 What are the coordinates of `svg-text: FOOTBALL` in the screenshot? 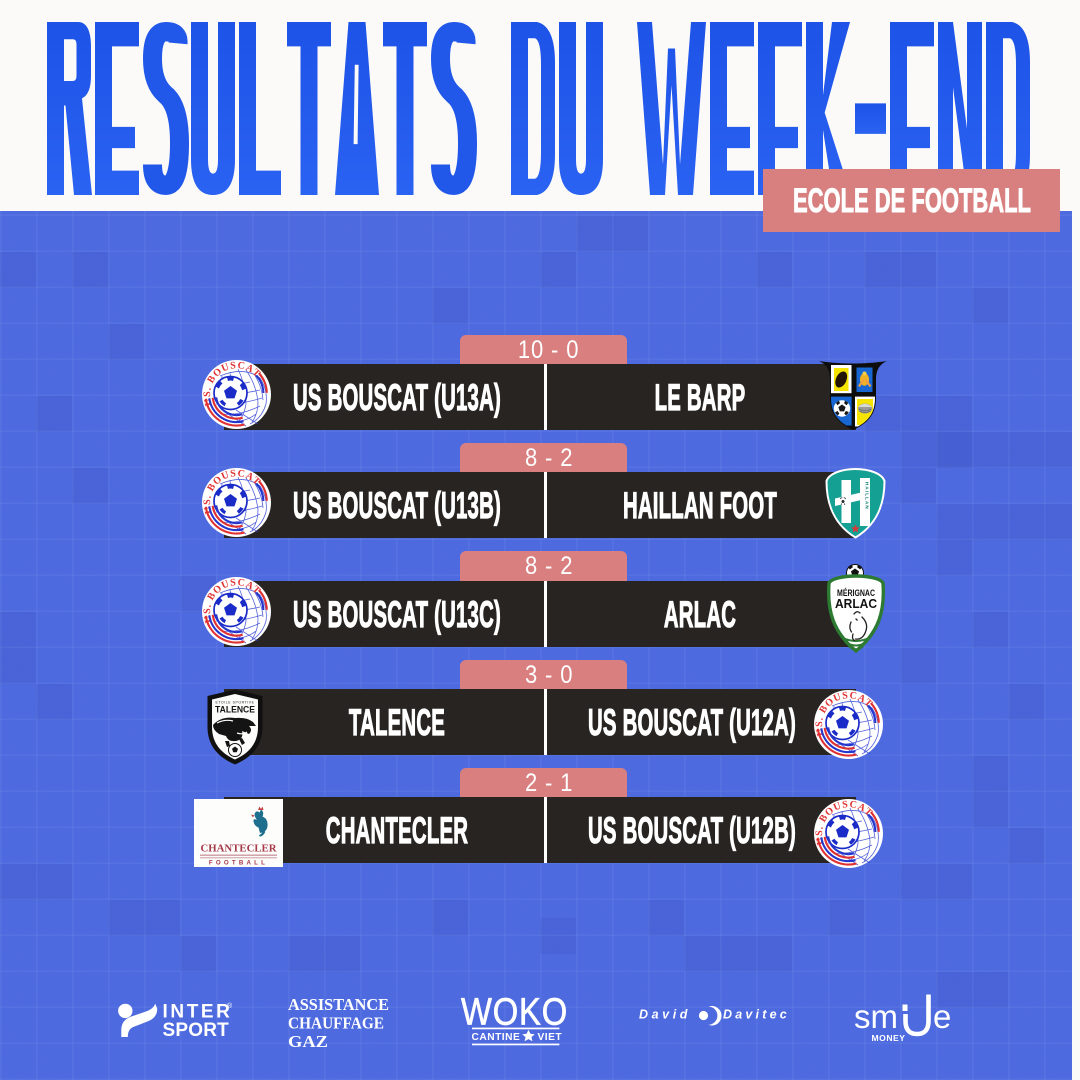 It's located at (238, 863).